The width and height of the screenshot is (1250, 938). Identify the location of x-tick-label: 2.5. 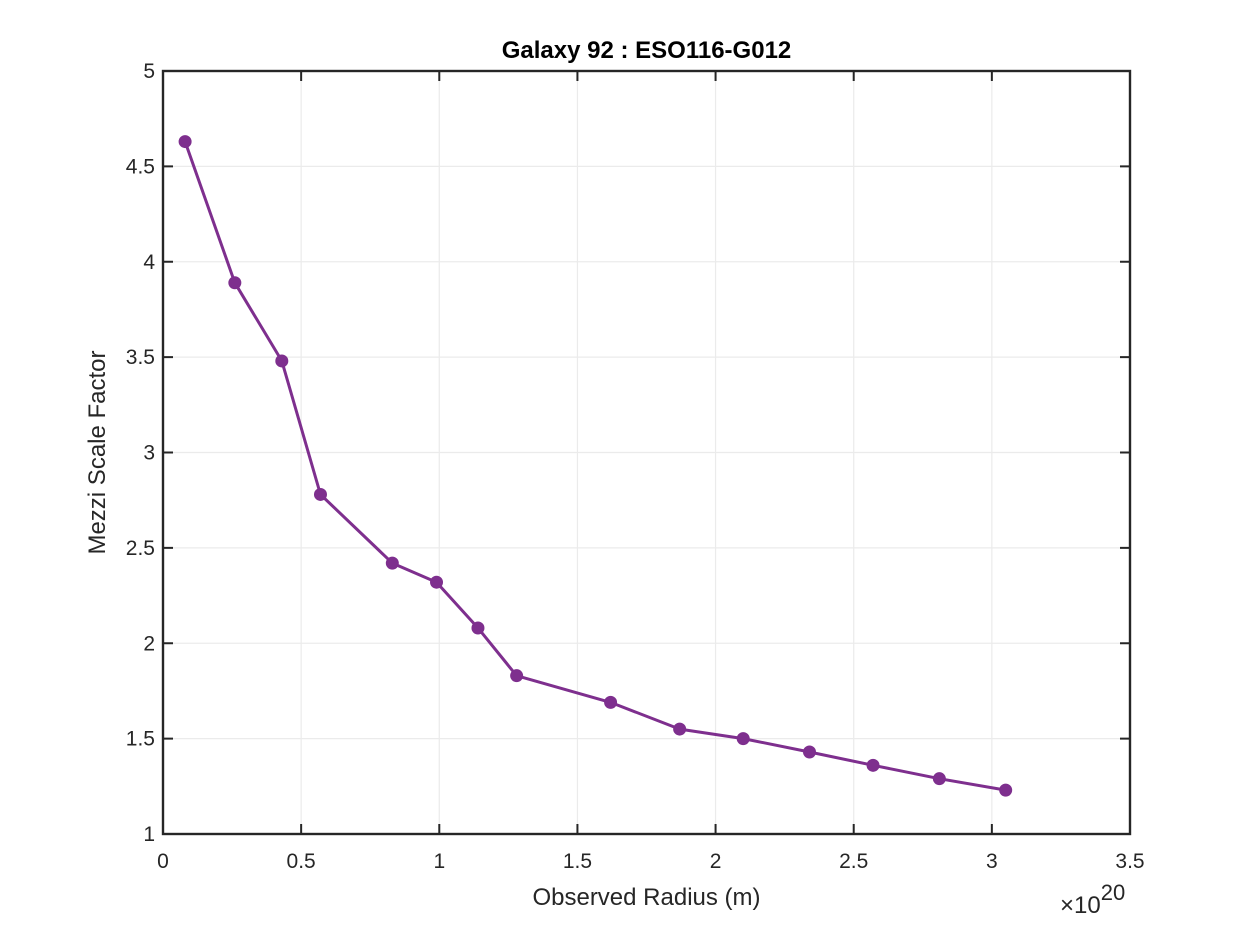
(853, 861).